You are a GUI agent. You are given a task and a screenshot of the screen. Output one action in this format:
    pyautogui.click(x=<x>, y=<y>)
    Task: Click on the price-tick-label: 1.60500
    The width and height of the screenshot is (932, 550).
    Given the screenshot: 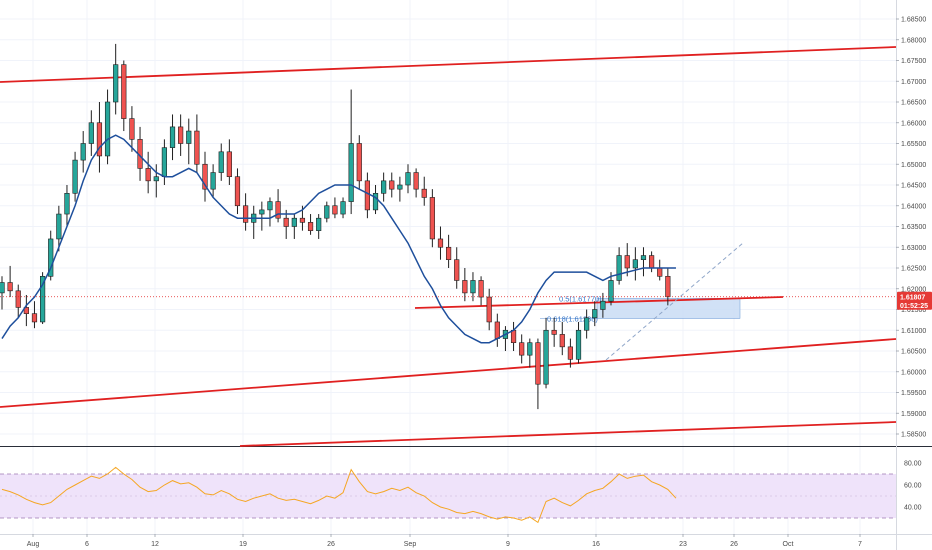 What is the action you would take?
    pyautogui.click(x=913, y=352)
    